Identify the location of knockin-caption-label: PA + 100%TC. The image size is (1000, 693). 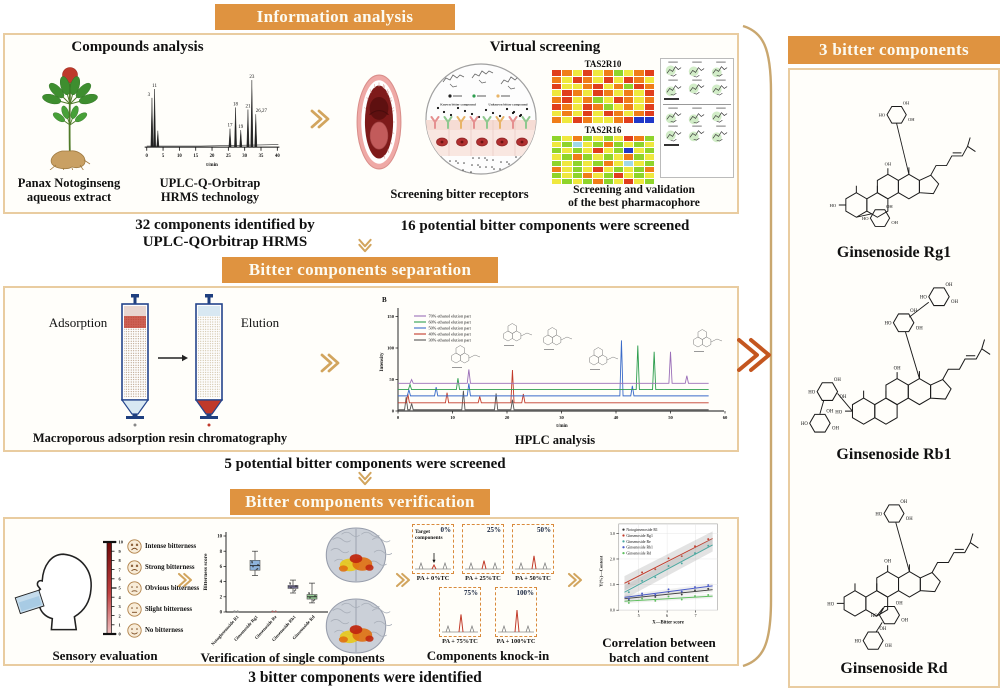
(516, 641).